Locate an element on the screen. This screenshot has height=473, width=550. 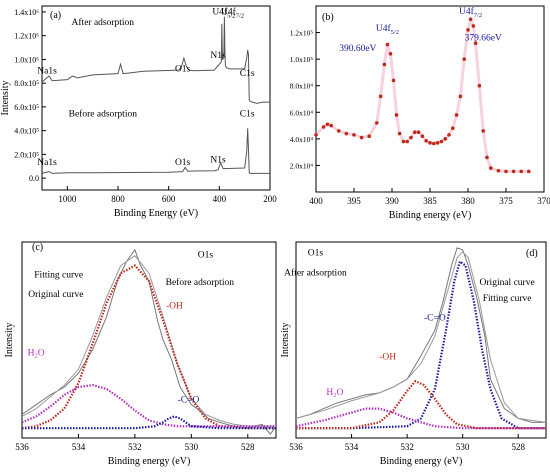
x-tick-label: 1000 is located at coordinates (67, 199).